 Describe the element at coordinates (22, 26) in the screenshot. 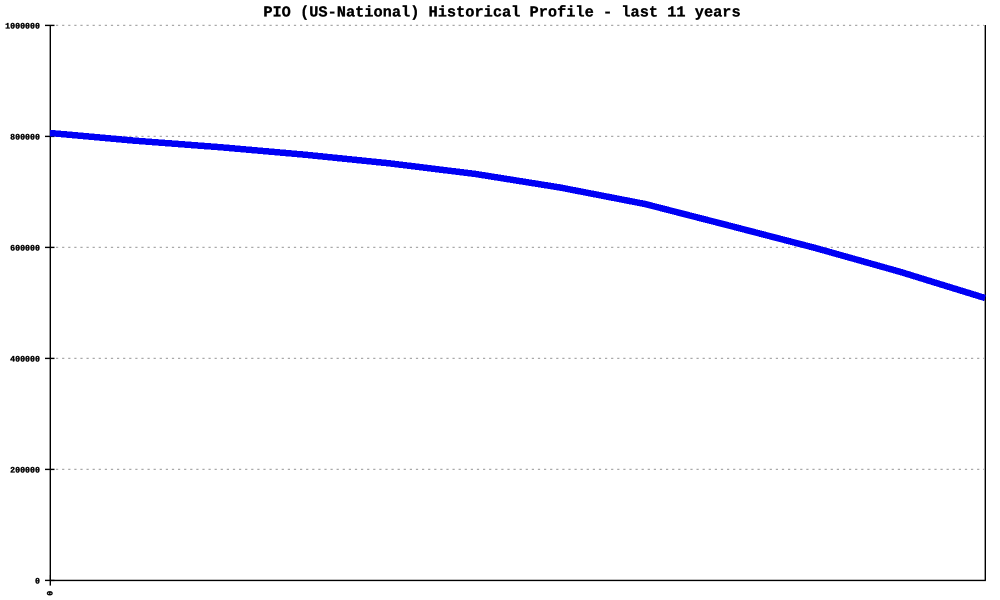

I see `svg-text: 1000000` at that location.